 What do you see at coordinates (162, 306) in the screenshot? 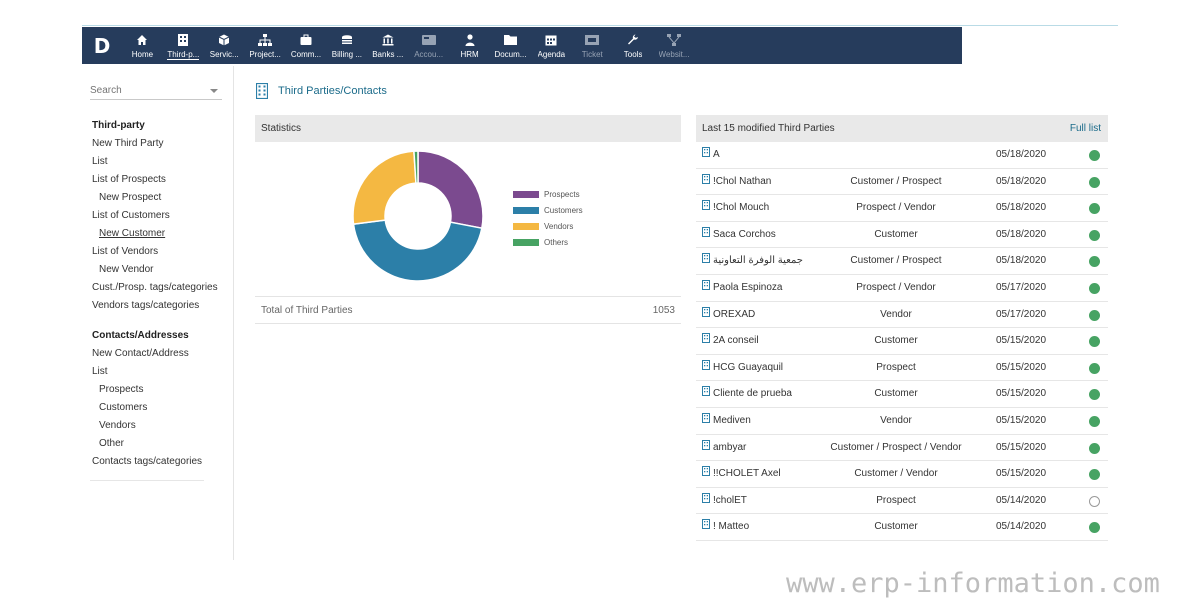
I see `sidebar-item-10: Vendors tags/categories` at bounding box center [162, 306].